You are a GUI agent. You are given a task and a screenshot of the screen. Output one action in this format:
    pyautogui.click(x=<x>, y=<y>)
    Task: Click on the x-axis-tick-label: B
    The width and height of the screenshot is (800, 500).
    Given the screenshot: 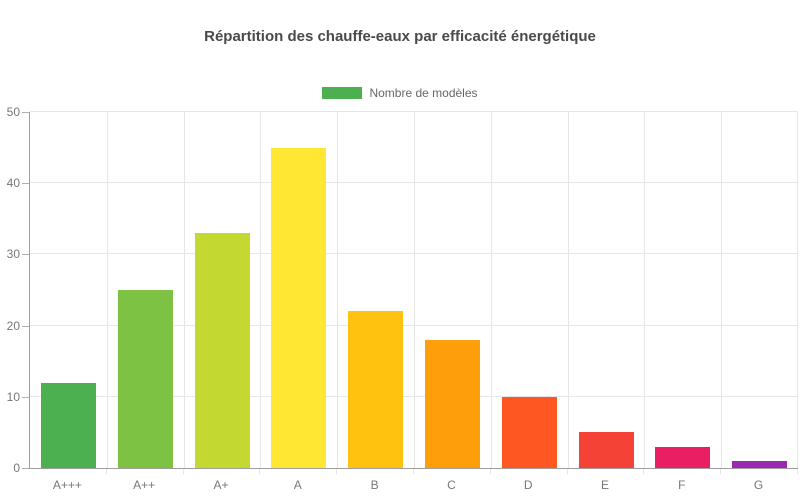 What is the action you would take?
    pyautogui.click(x=374, y=485)
    